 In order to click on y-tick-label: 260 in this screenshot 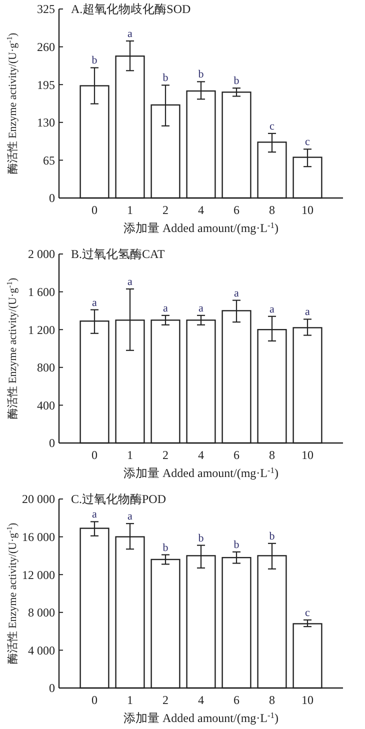, I will do `click(46, 47)`.